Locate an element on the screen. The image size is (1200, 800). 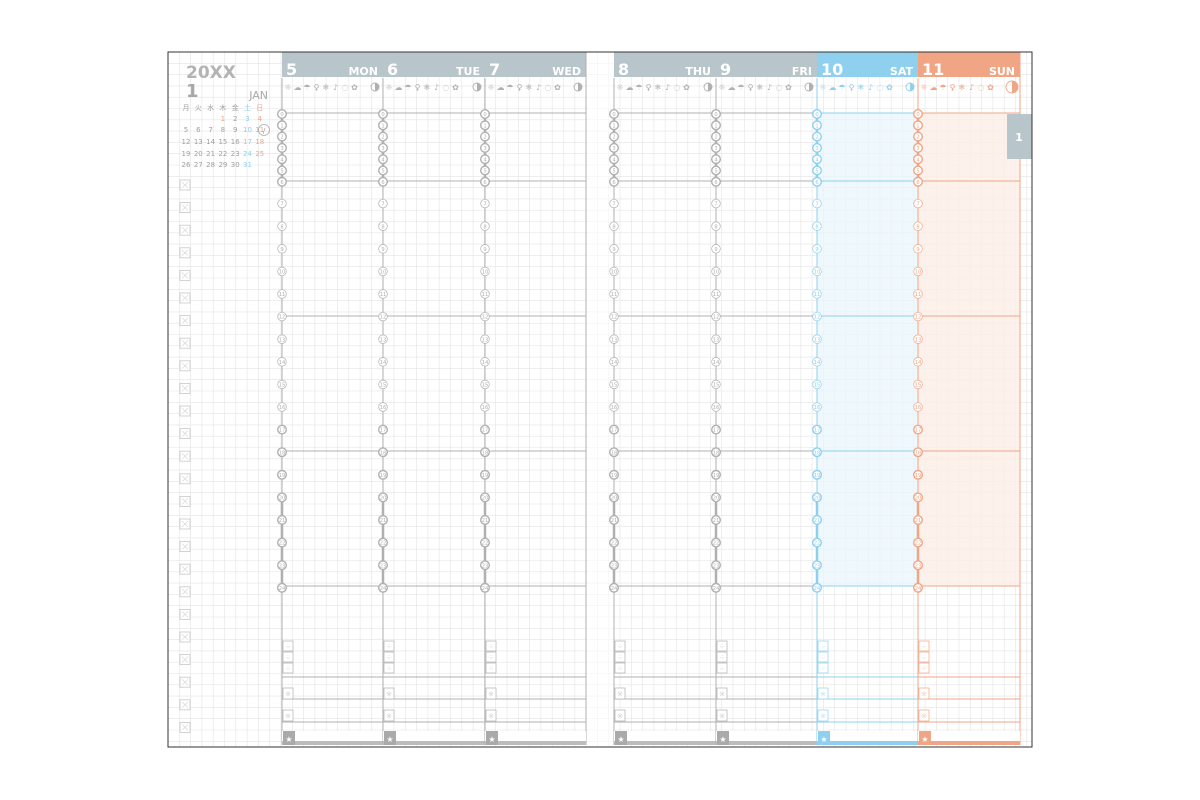
daily-tracker: ⁘ ⁘ ⁘ ☼ ☼ ★ is located at coordinates (867, 692).